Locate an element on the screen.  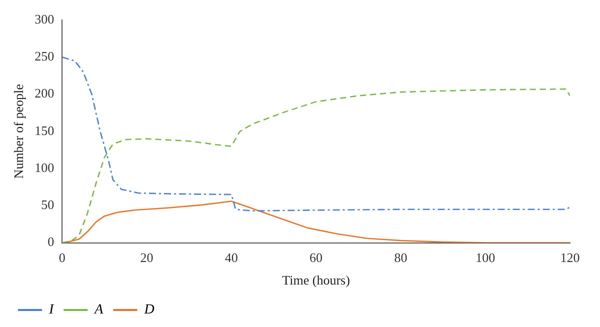
legend-label: A is located at coordinates (99, 310).